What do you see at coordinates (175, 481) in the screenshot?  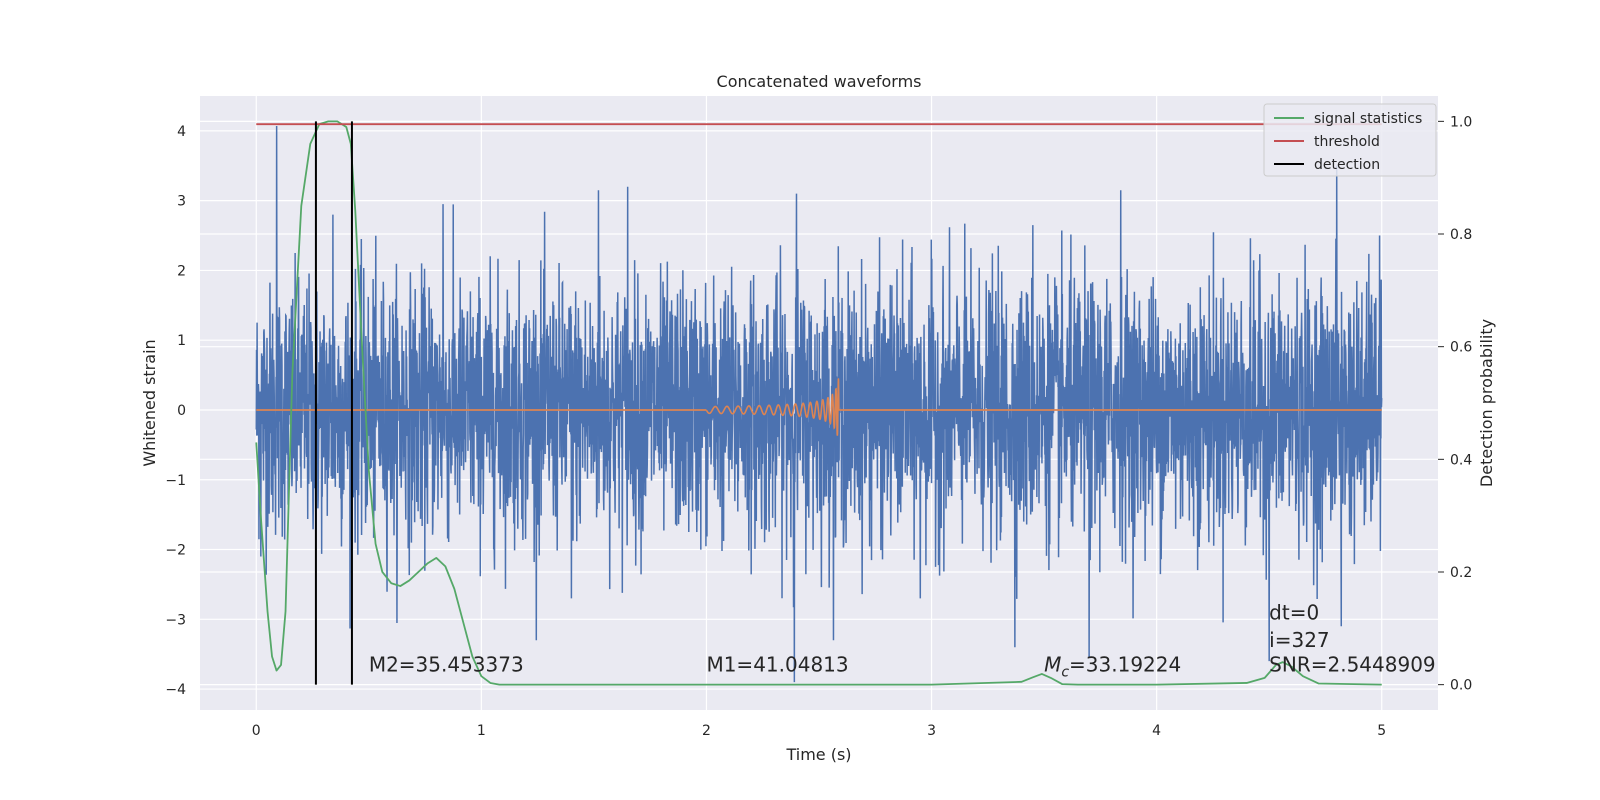 I see `y-tick-label: −1` at bounding box center [175, 481].